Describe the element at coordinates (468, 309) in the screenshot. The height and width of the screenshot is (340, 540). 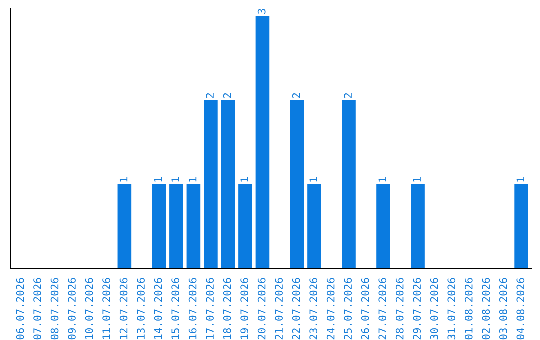
I see `x-tick-label: 01.08.2026` at that location.